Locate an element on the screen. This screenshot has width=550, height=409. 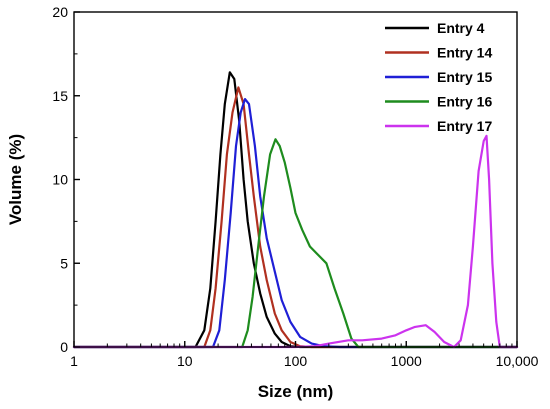
y-tick-label: 5 is located at coordinates (64, 263).